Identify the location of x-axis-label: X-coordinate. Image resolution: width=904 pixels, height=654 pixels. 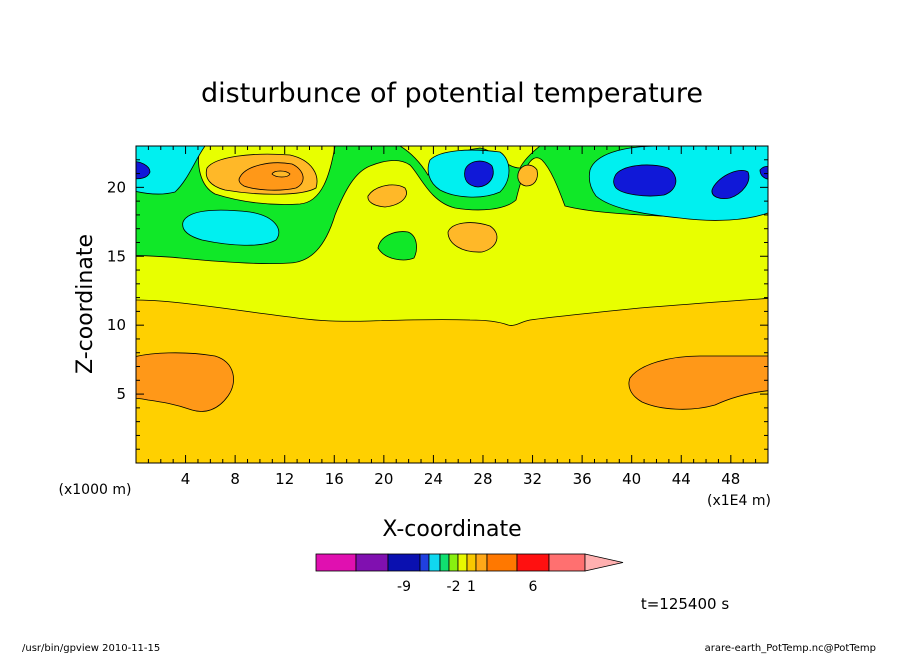
(451, 529).